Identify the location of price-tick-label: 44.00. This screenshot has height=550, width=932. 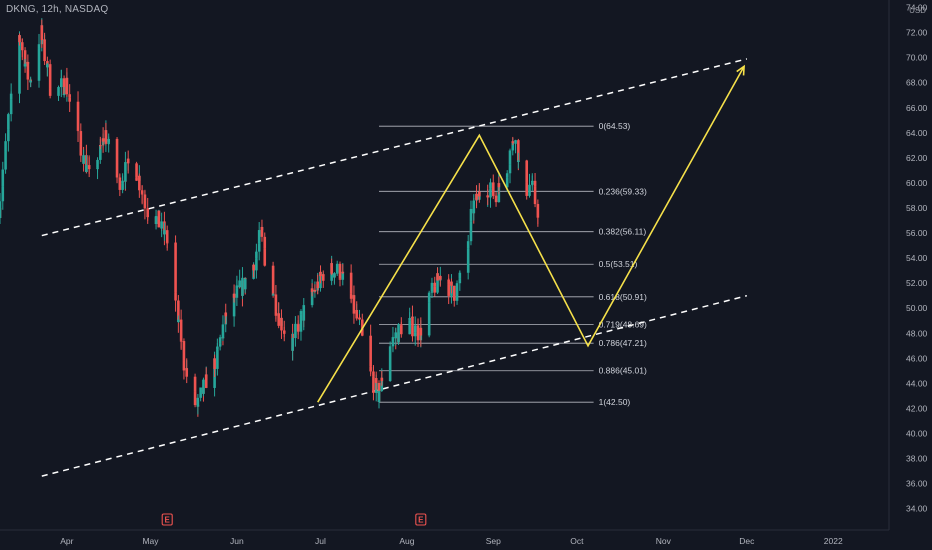
(917, 383).